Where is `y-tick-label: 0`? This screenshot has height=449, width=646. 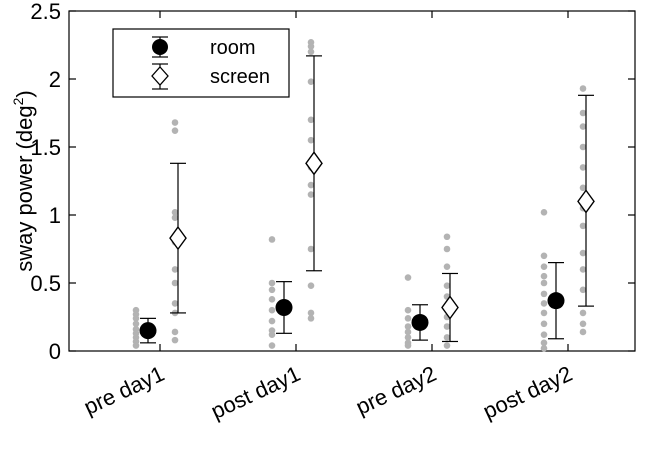 y-tick-label: 0 is located at coordinates (55, 351).